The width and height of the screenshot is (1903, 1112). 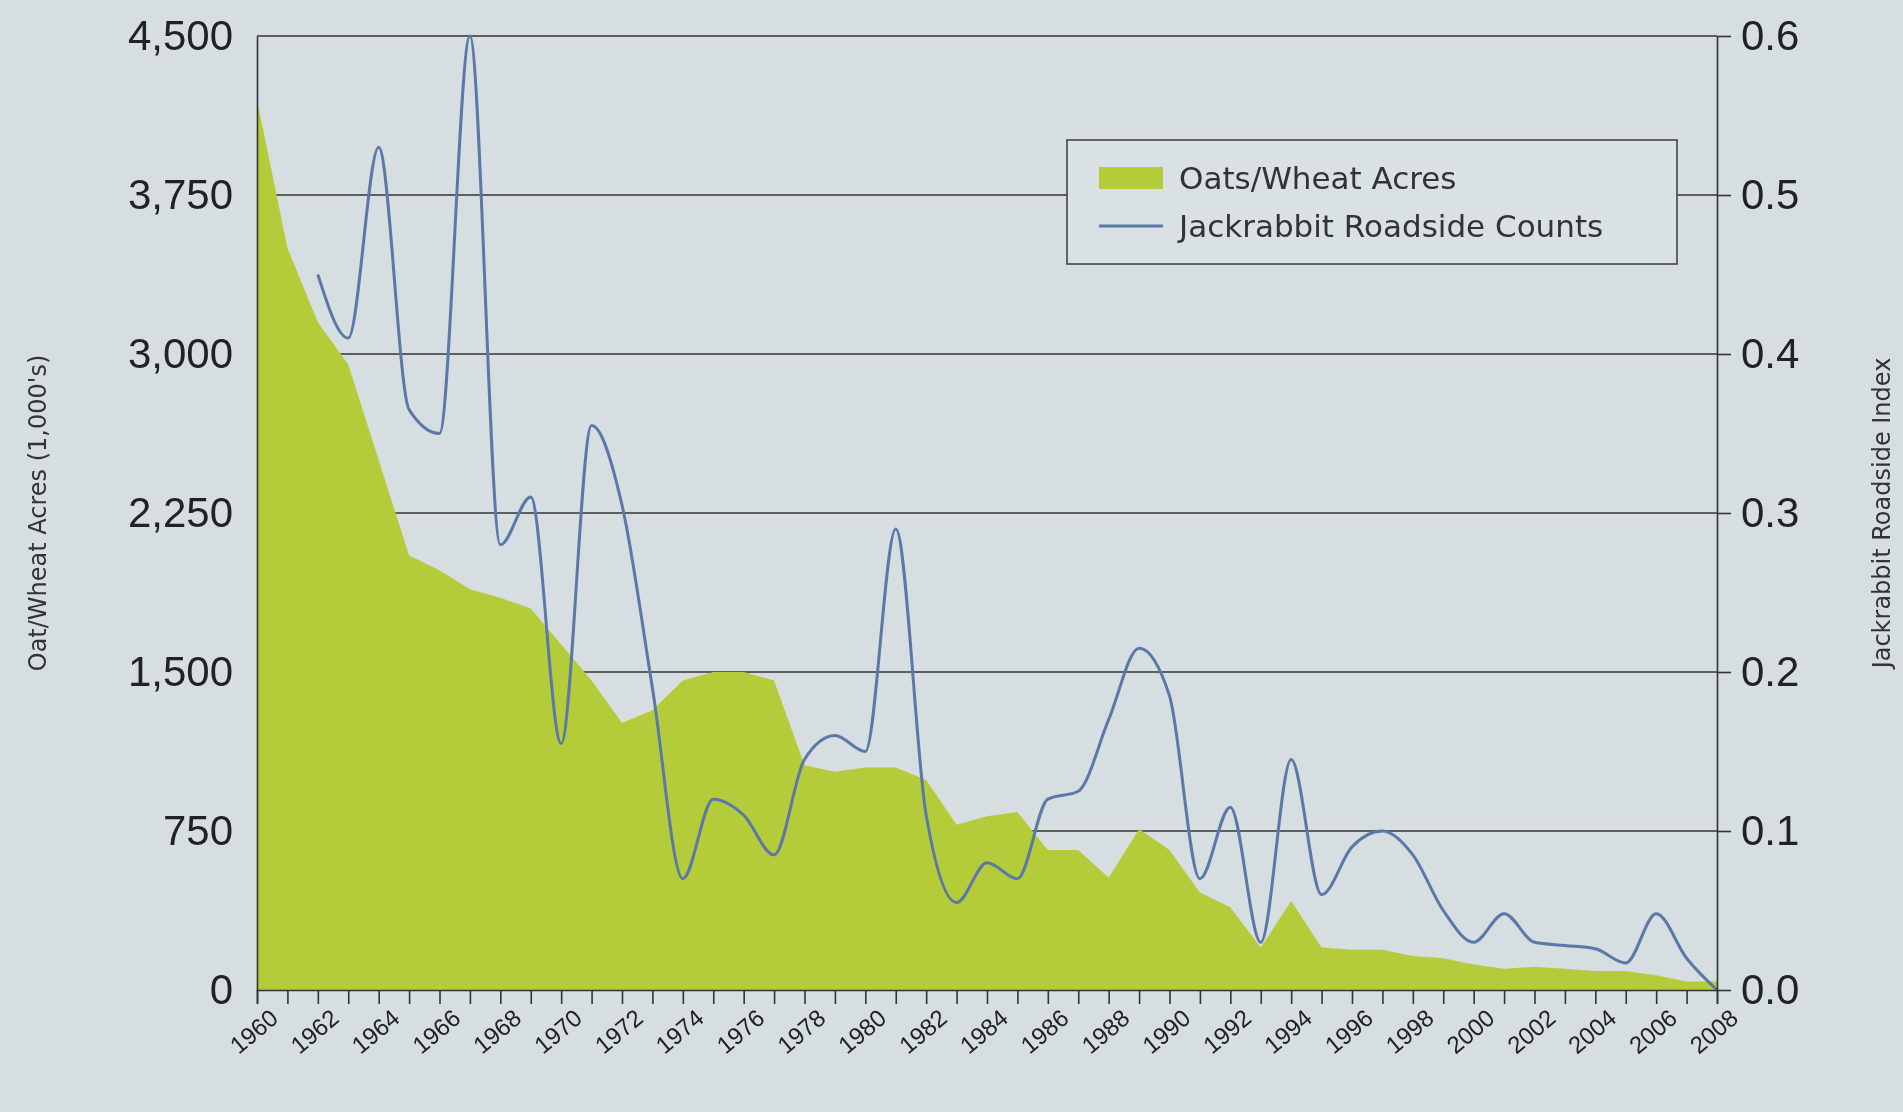 I want to click on y-tick-label: 4,500, so click(x=180, y=35).